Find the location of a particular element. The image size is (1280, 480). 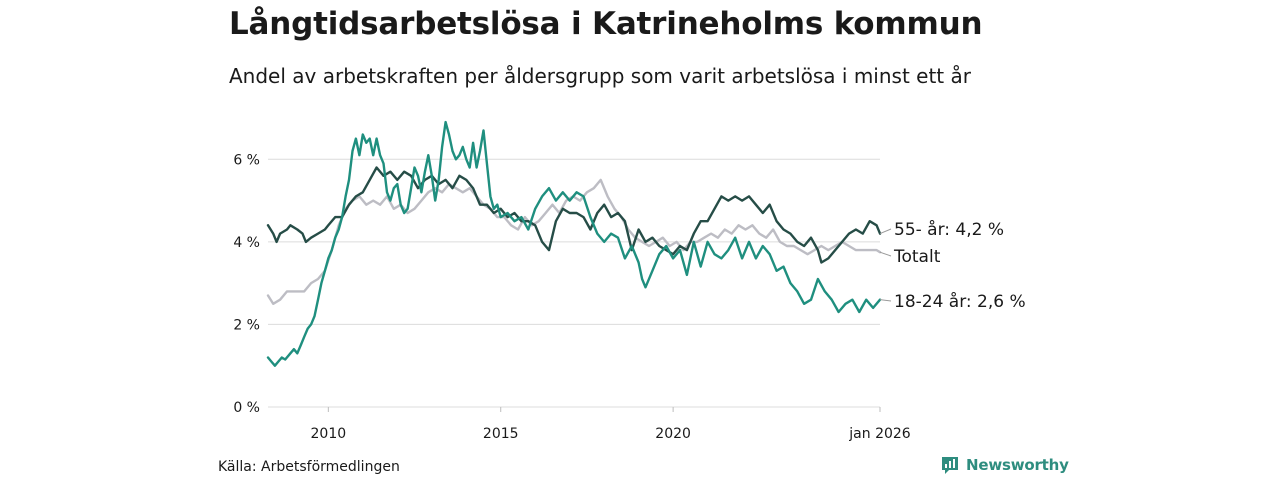

x-axis-layer: 2010 2015 2020 jan 2026 is located at coordinates (611, 424).